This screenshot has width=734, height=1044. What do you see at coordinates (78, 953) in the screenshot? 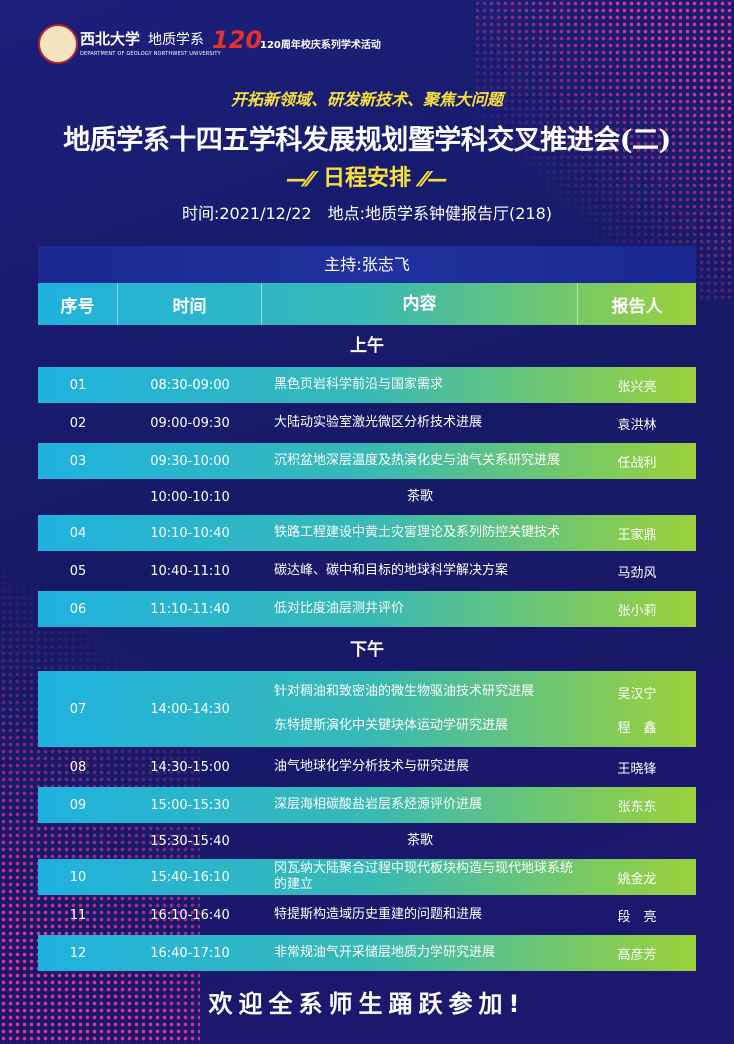
I see `row-number: 12` at bounding box center [78, 953].